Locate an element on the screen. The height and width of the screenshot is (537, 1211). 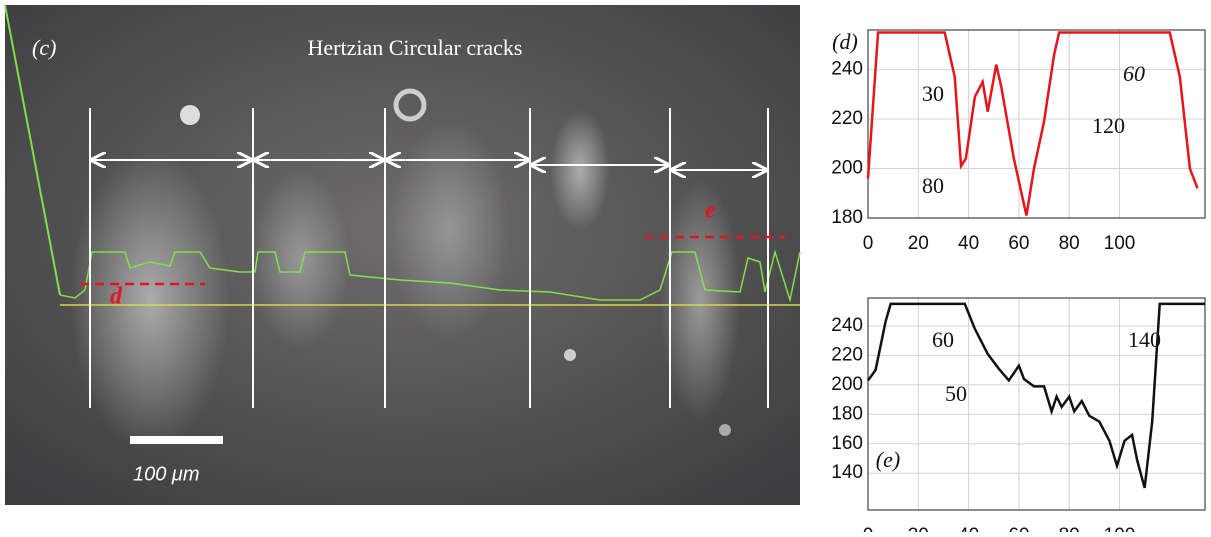
annotation: 120 is located at coordinates (1108, 125).